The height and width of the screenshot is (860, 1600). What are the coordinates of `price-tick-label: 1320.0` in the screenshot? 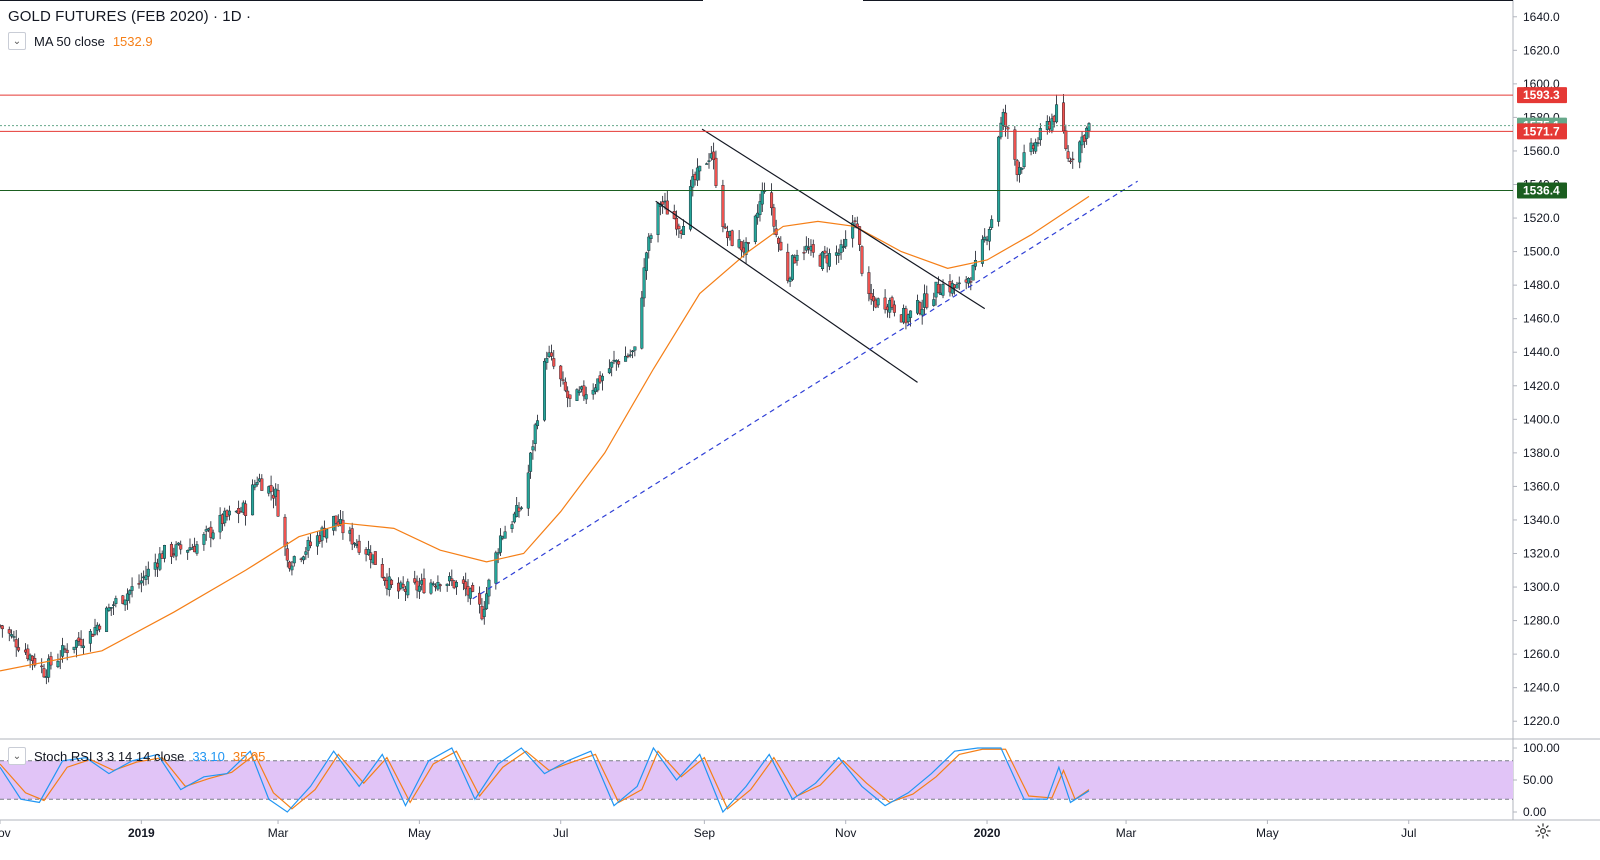 It's located at (1541, 554).